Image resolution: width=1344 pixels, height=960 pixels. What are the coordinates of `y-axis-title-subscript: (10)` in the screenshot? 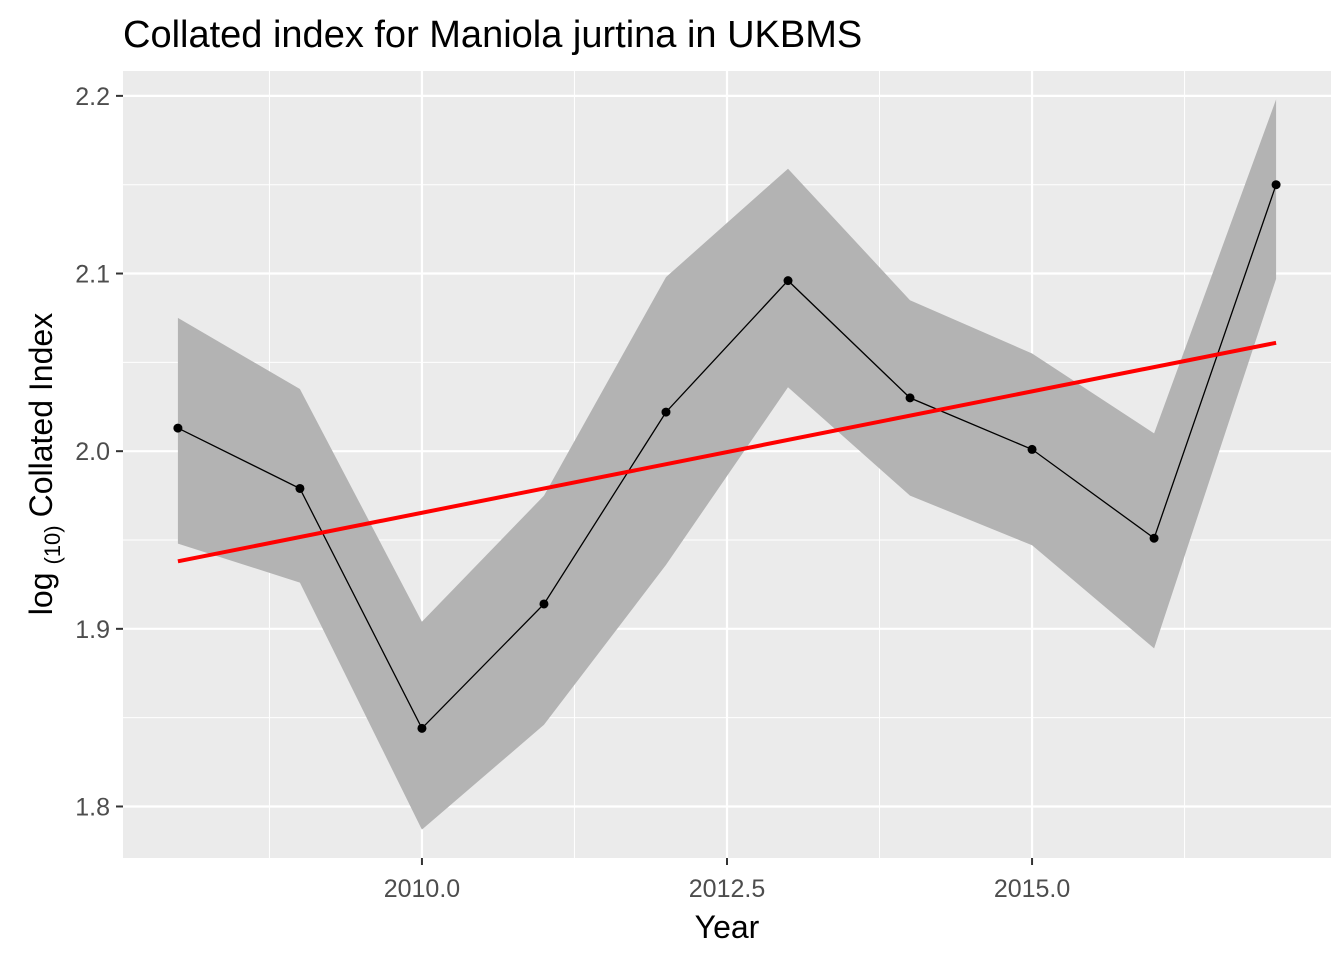 It's located at (52, 544).